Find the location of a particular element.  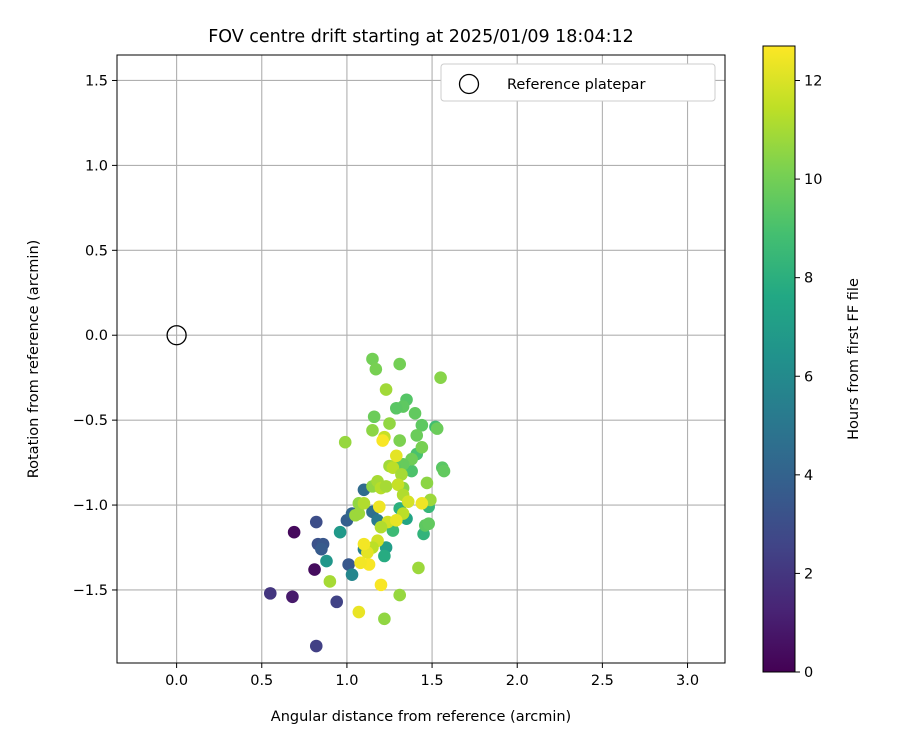

x-tick-label: 1.0 is located at coordinates (346, 681).